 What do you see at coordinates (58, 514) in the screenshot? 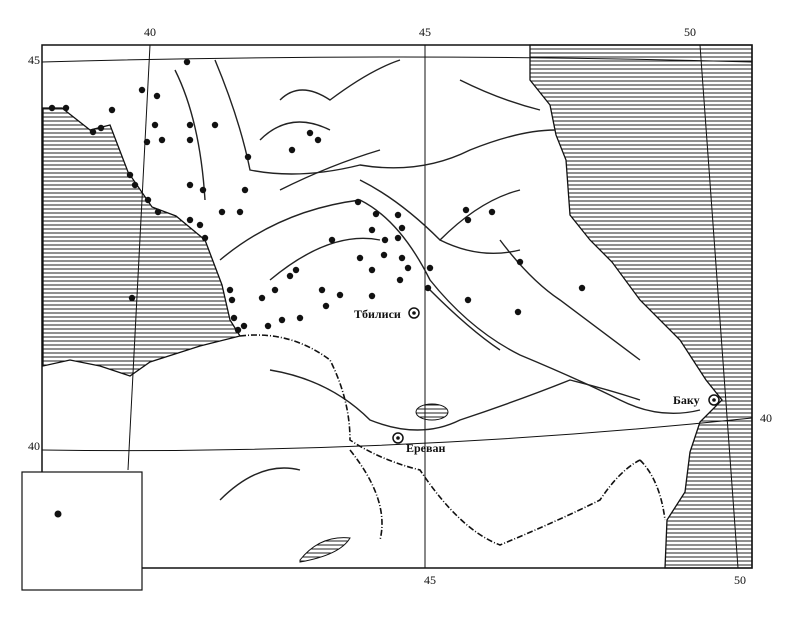
I see `inset-dot` at bounding box center [58, 514].